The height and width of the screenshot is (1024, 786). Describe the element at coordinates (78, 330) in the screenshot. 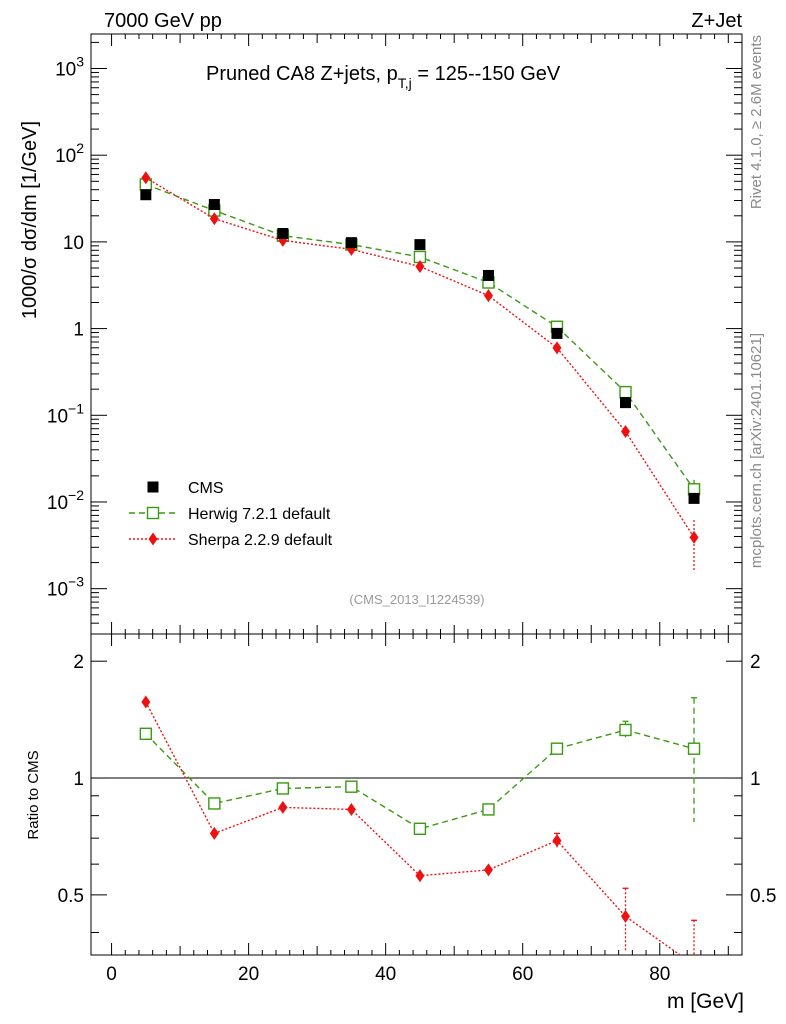

I see `main-y-tick-label: 1` at that location.